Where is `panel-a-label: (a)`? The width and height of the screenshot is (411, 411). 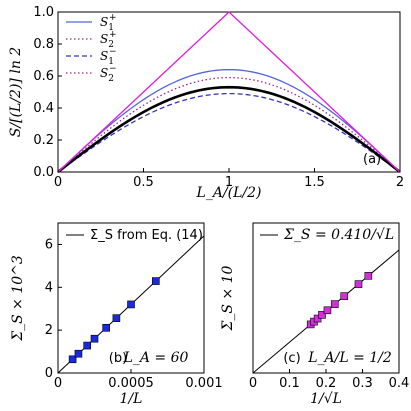 panel-a-label: (a) is located at coordinates (372, 159).